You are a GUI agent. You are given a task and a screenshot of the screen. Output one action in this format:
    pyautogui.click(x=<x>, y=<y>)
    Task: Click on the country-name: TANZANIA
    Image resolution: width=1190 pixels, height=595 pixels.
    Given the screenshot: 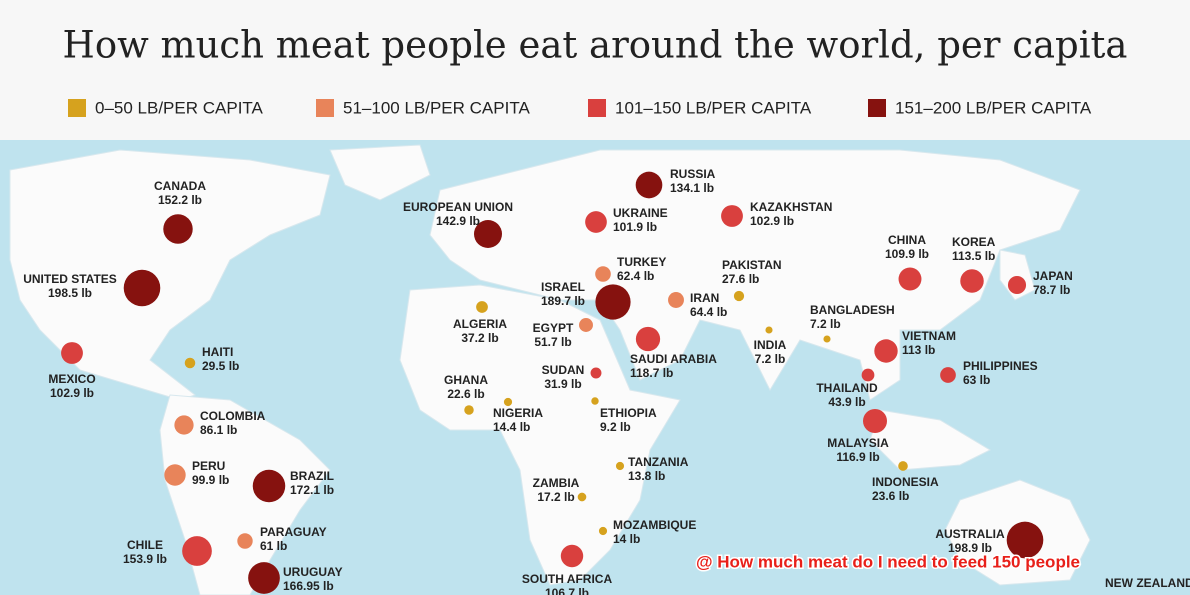 What is the action you would take?
    pyautogui.click(x=658, y=462)
    